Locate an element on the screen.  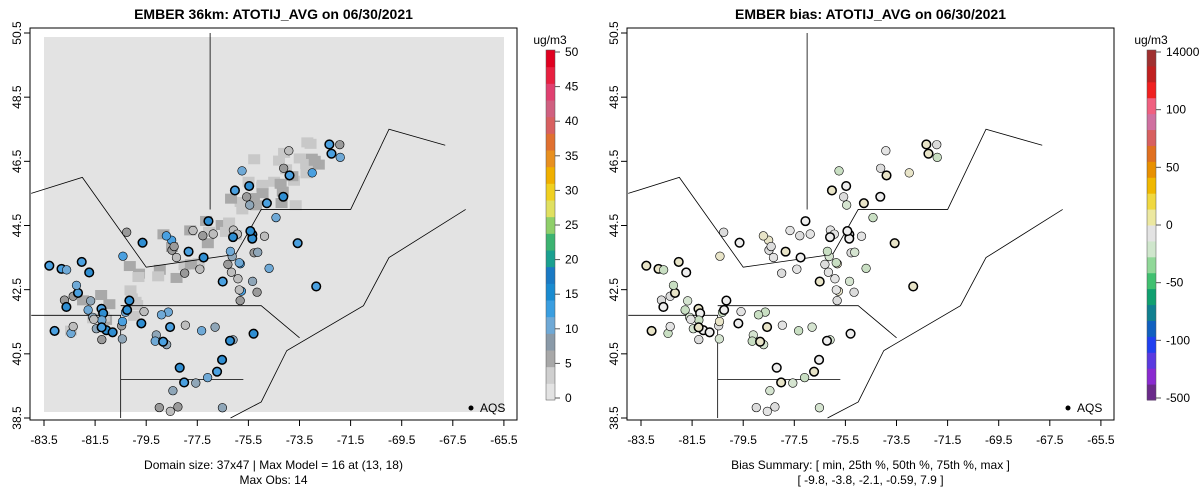
x-tick-label: -71.5 is located at coordinates (351, 440).